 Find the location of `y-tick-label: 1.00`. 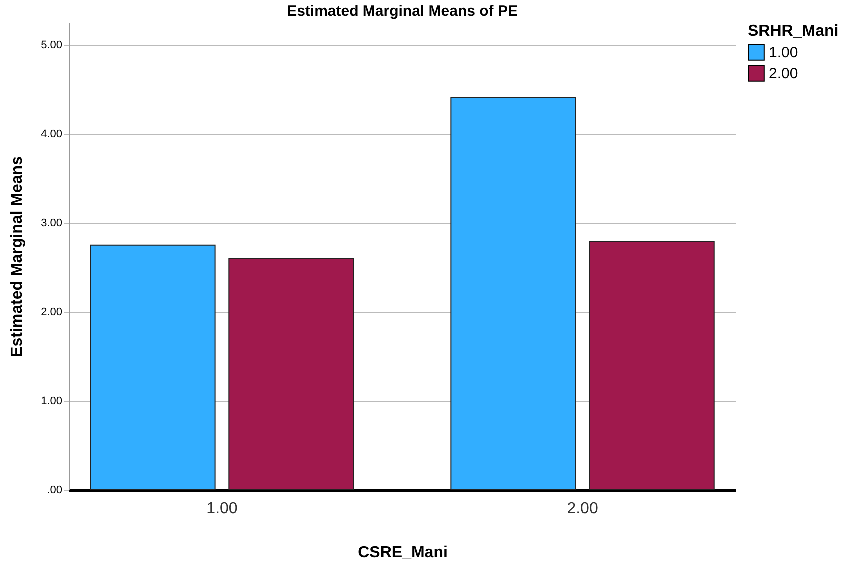

y-tick-label: 1.00 is located at coordinates (51, 402).